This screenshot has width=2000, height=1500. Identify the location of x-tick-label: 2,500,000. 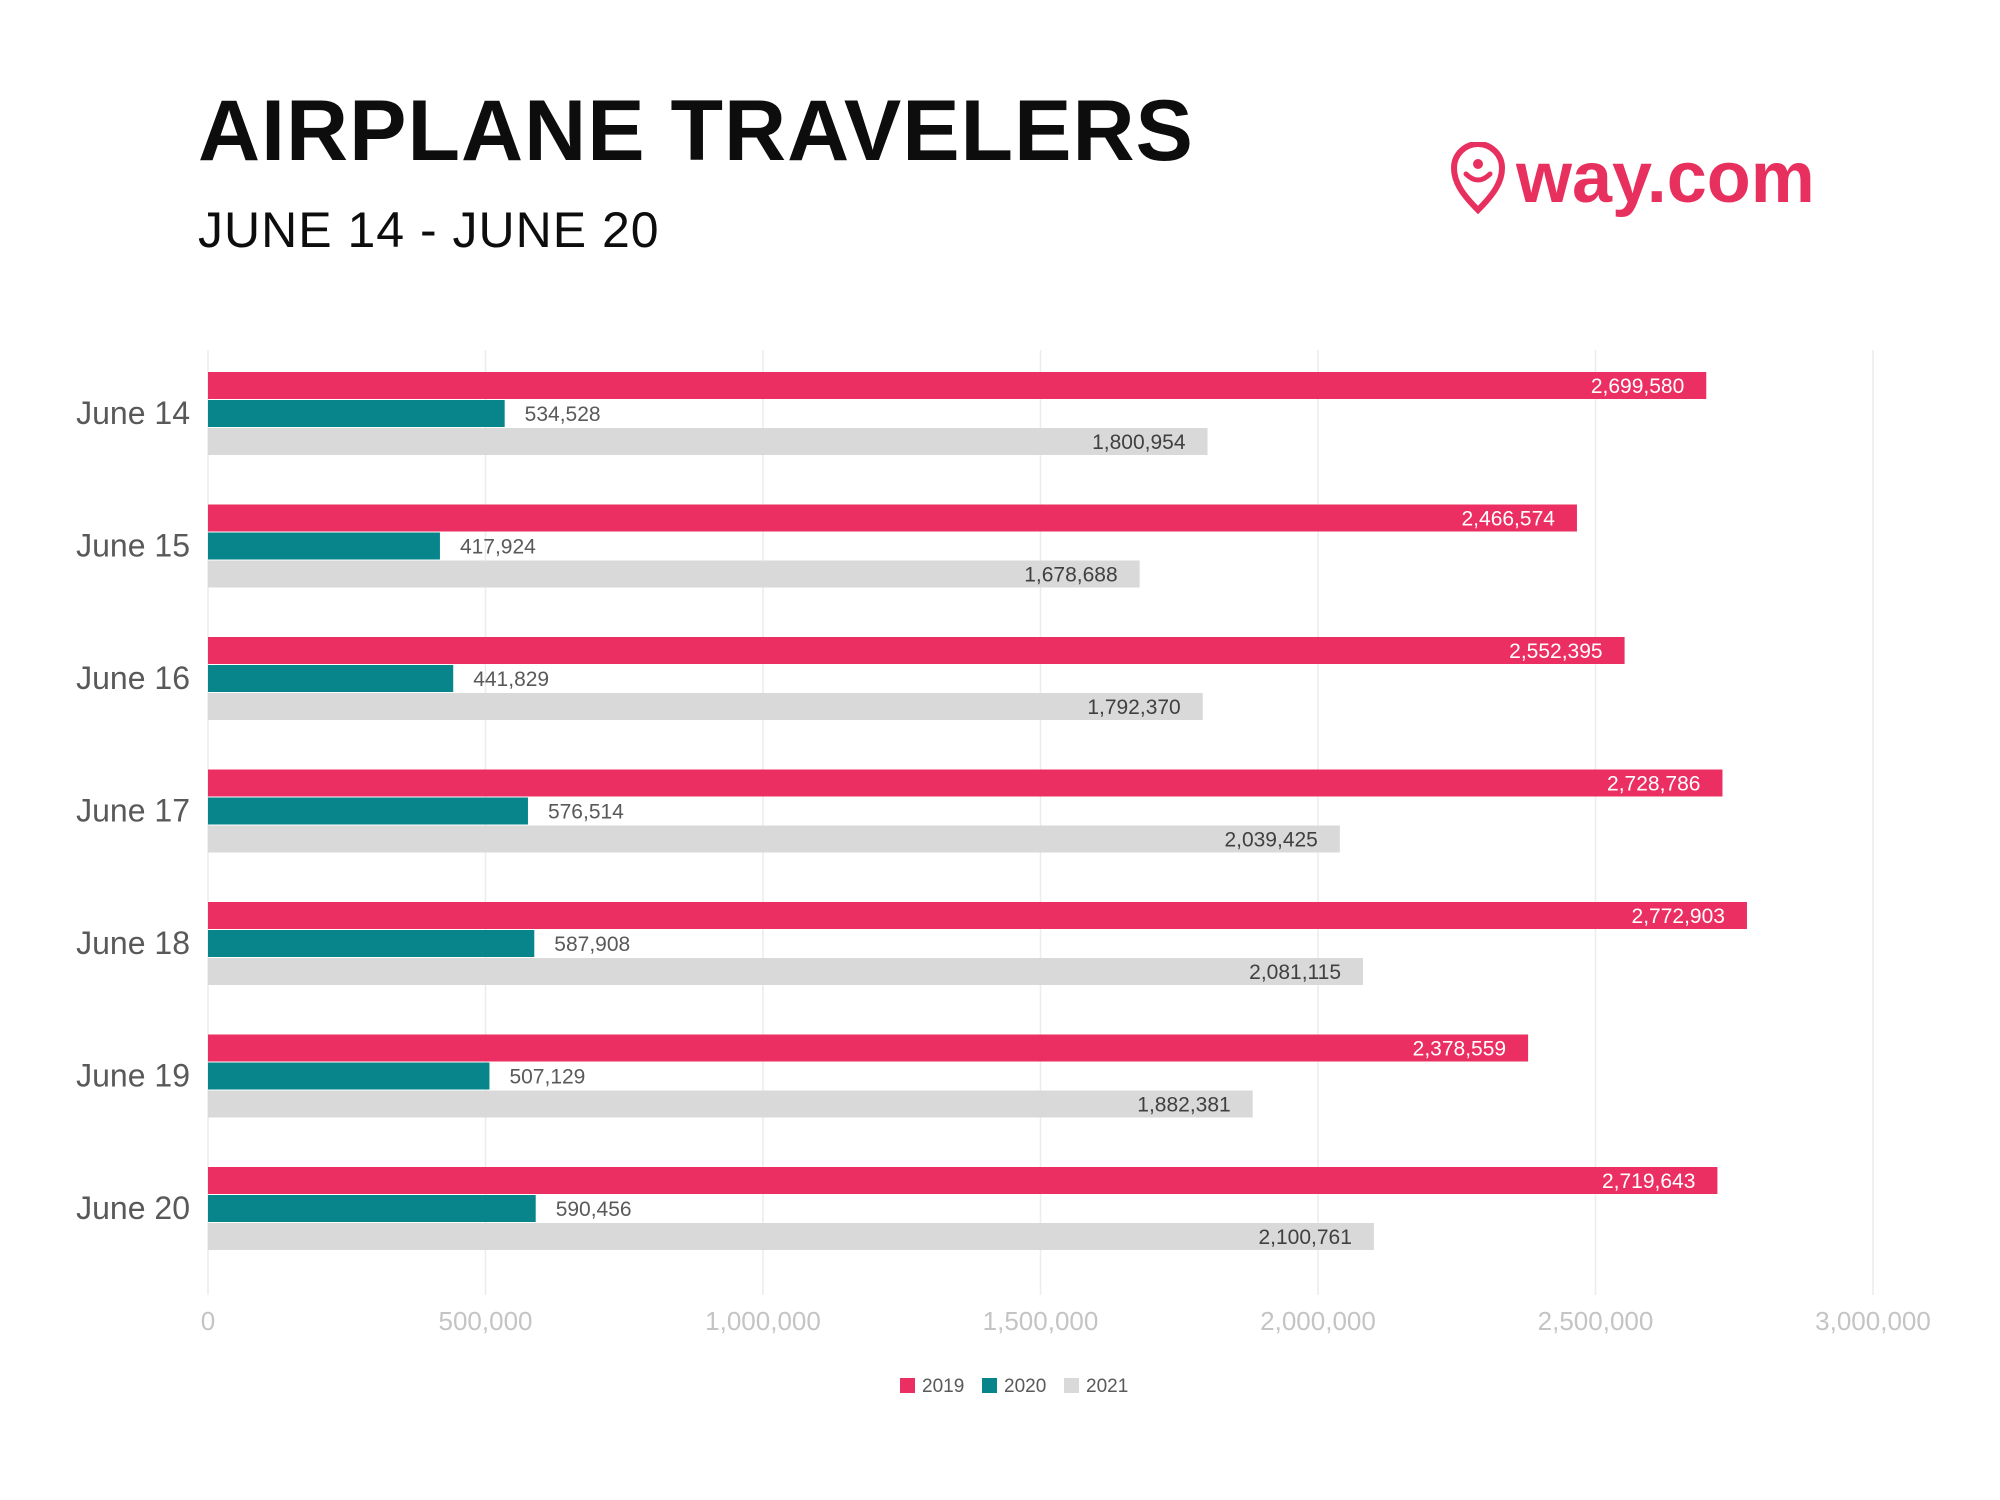
(1596, 1321).